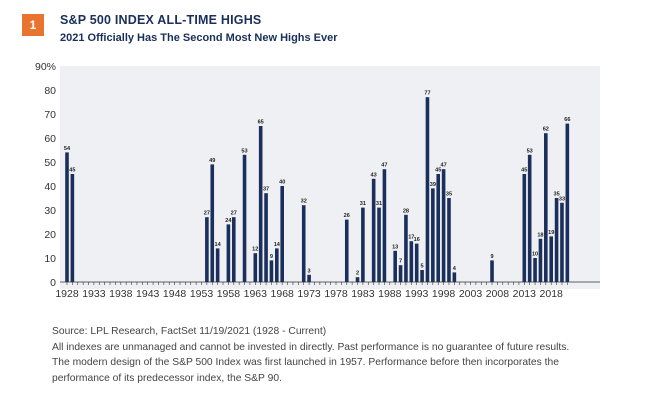  Describe the element at coordinates (336, 294) in the screenshot. I see `x-tick-label: 1978` at that location.